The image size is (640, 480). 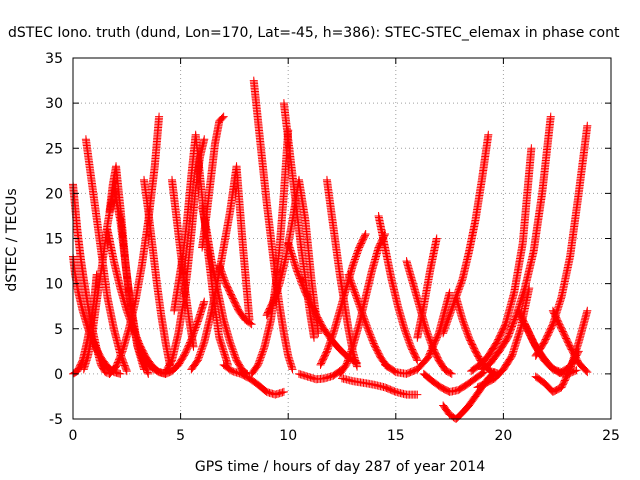 I want to click on y-tick-label: 0, so click(x=58, y=375).